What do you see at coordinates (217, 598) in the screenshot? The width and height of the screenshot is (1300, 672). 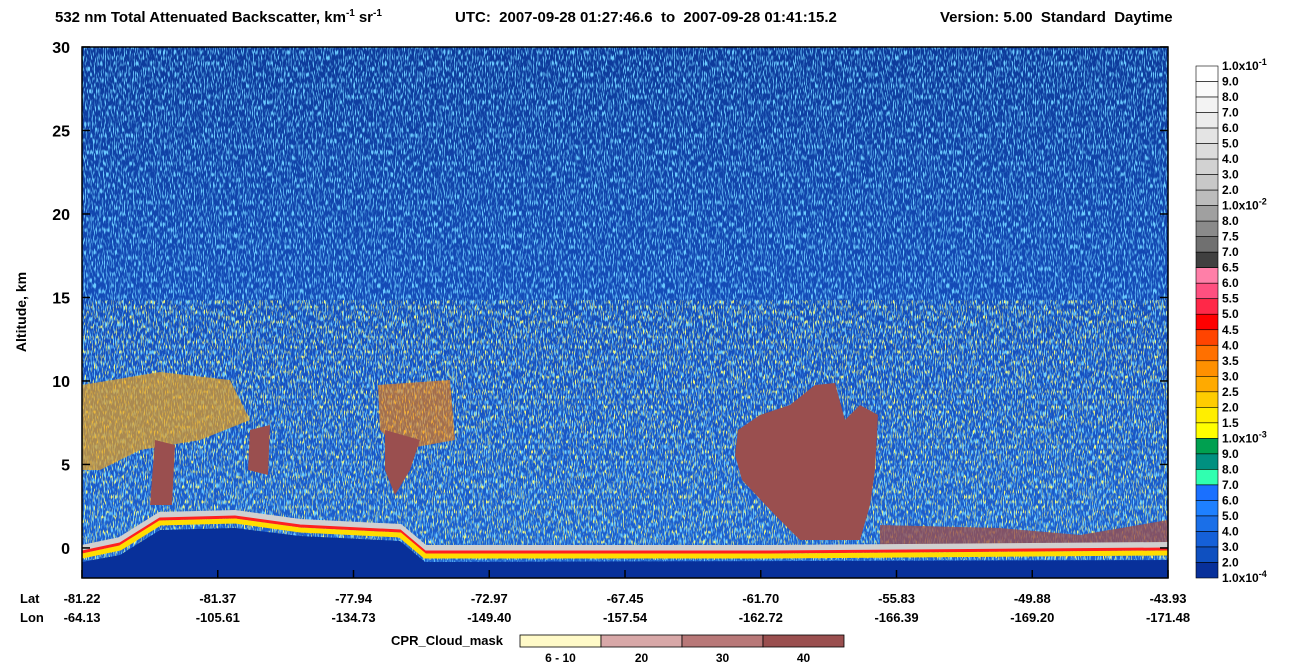 I see `x-tick-label: -81.37` at bounding box center [217, 598].